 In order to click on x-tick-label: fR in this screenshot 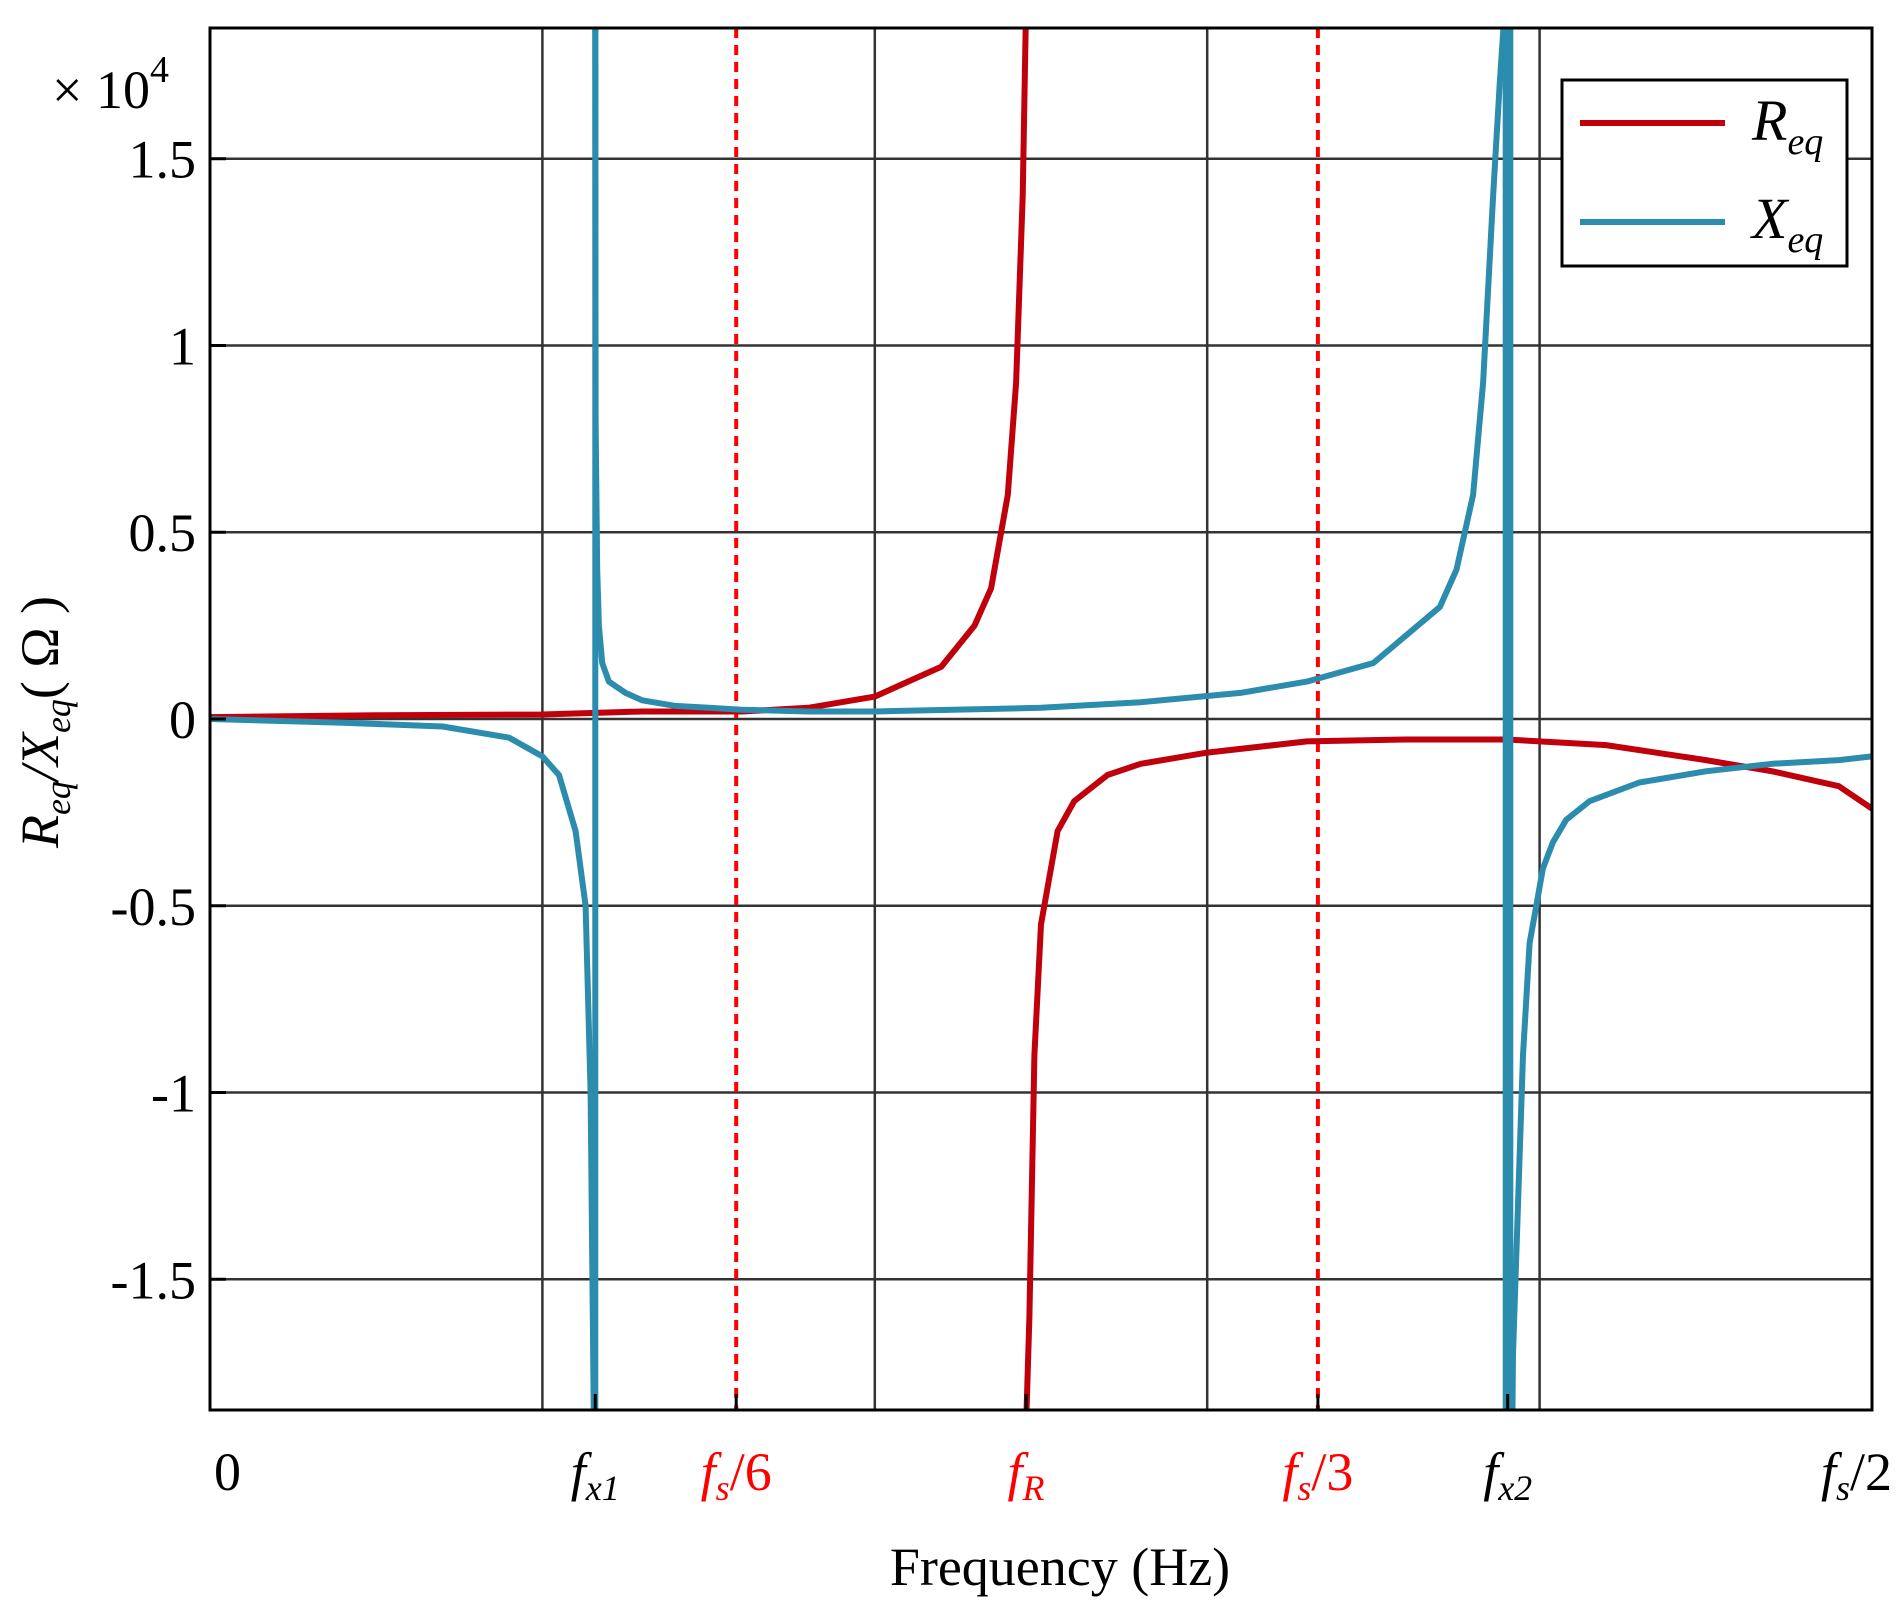, I will do `click(1026, 1475)`.